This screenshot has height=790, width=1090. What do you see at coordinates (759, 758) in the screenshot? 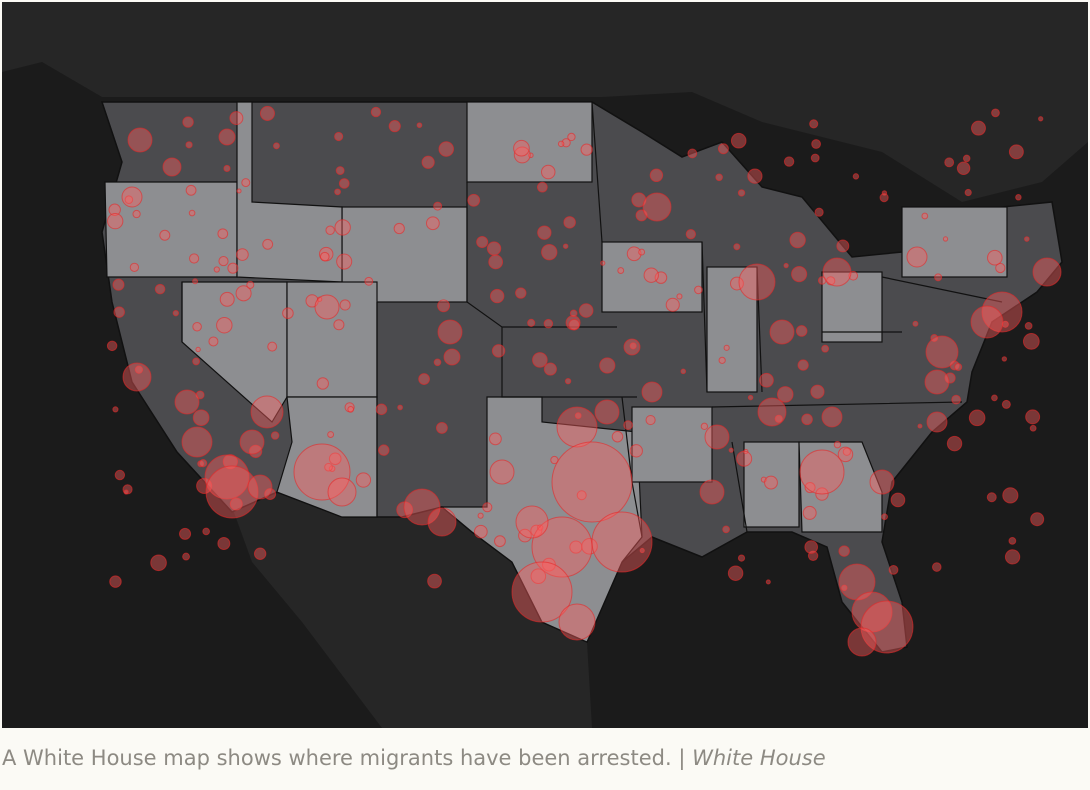
I see `caption-credit: White House` at bounding box center [759, 758].